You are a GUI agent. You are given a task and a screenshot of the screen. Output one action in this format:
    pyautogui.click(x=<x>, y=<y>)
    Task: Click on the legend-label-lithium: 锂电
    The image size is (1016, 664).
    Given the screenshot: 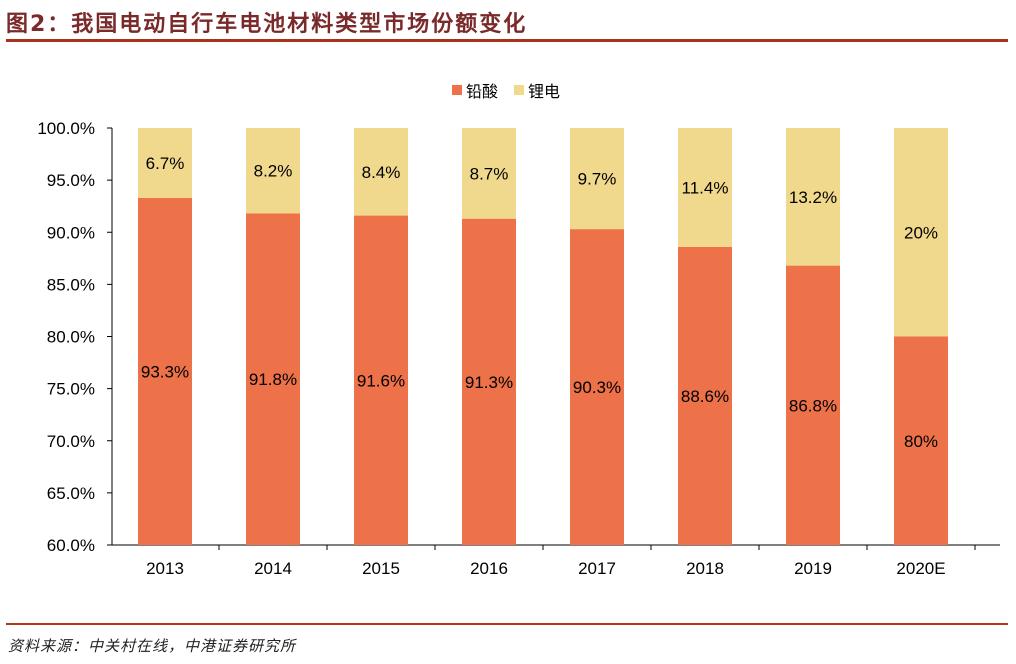 What is the action you would take?
    pyautogui.click(x=544, y=92)
    